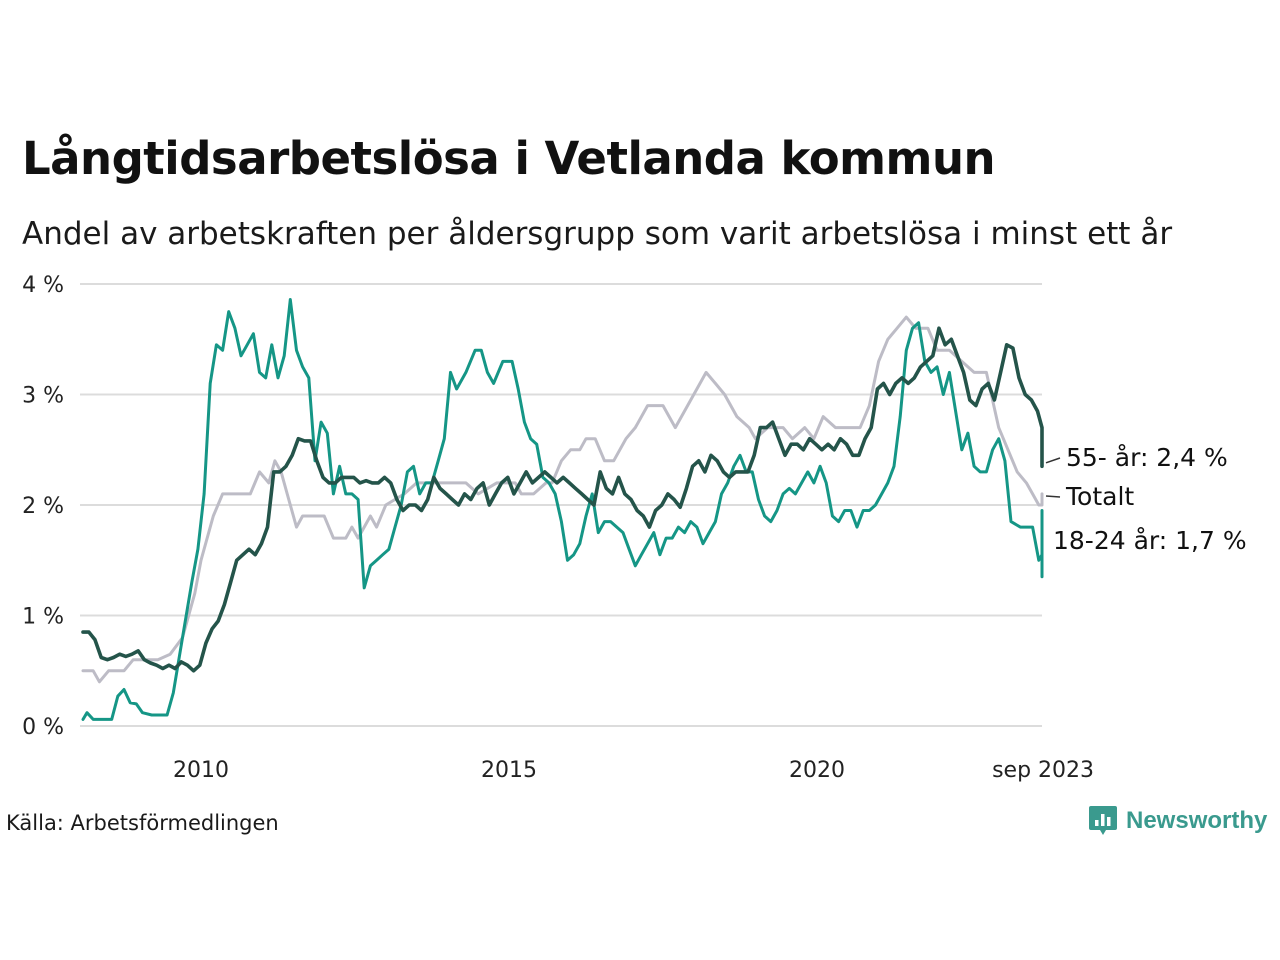 The image size is (1280, 960). What do you see at coordinates (1099, 496) in the screenshot?
I see `series-label-total: Totalt` at bounding box center [1099, 496].